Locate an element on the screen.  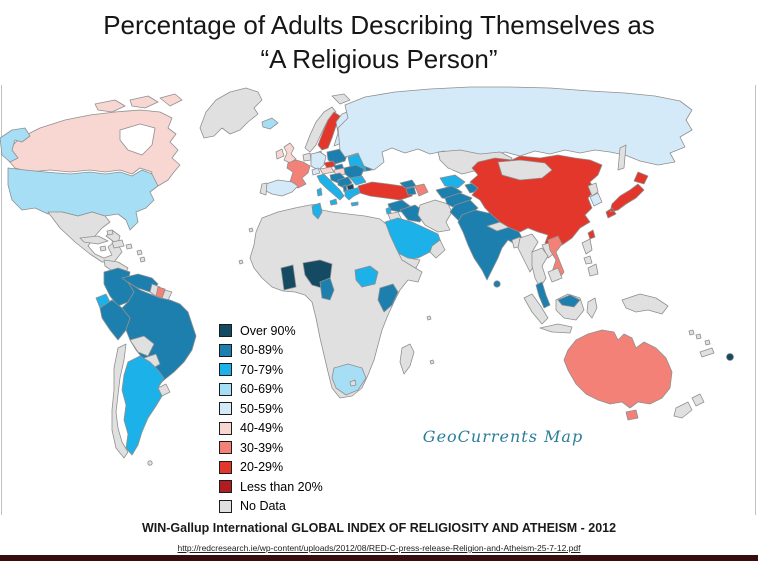
country-svalbard is located at coordinates (341, 99).